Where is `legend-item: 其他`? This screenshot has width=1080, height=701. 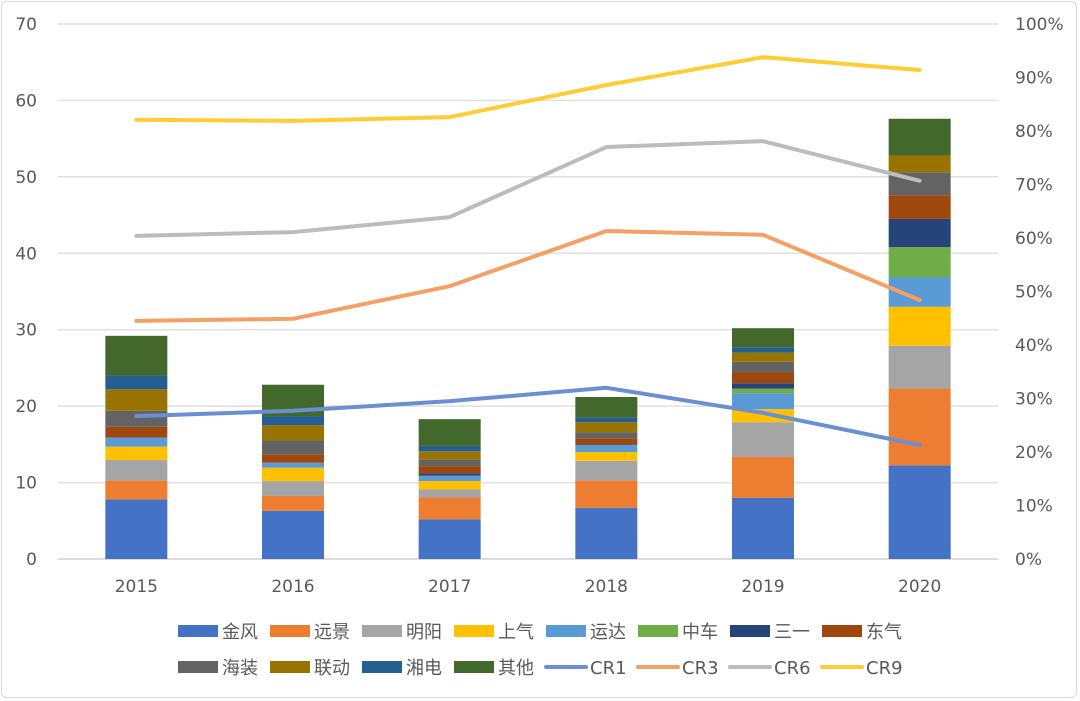 legend-item: 其他 is located at coordinates (494, 668).